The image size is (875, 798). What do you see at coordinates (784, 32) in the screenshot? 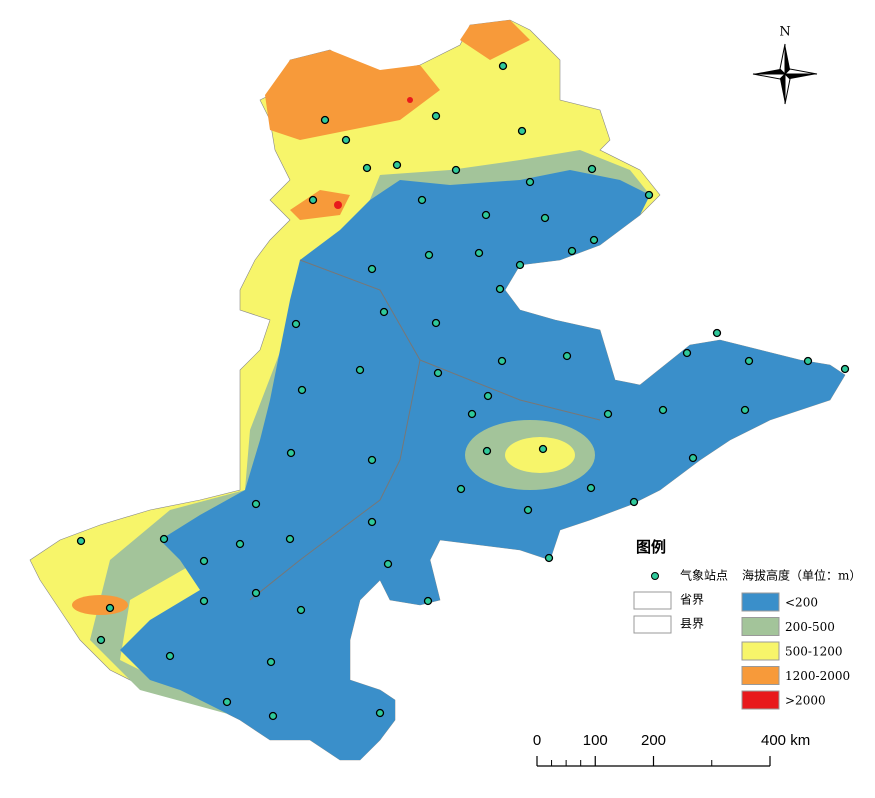
I see `north-label: N` at bounding box center [784, 32].